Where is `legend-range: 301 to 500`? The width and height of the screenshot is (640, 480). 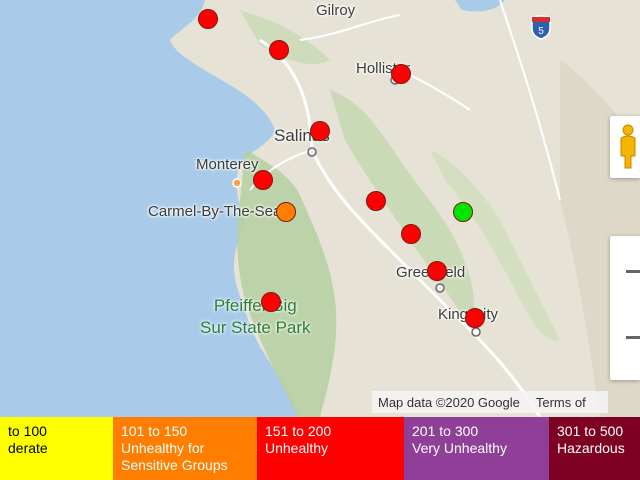
legend-range: 301 to 500 is located at coordinates (590, 431).